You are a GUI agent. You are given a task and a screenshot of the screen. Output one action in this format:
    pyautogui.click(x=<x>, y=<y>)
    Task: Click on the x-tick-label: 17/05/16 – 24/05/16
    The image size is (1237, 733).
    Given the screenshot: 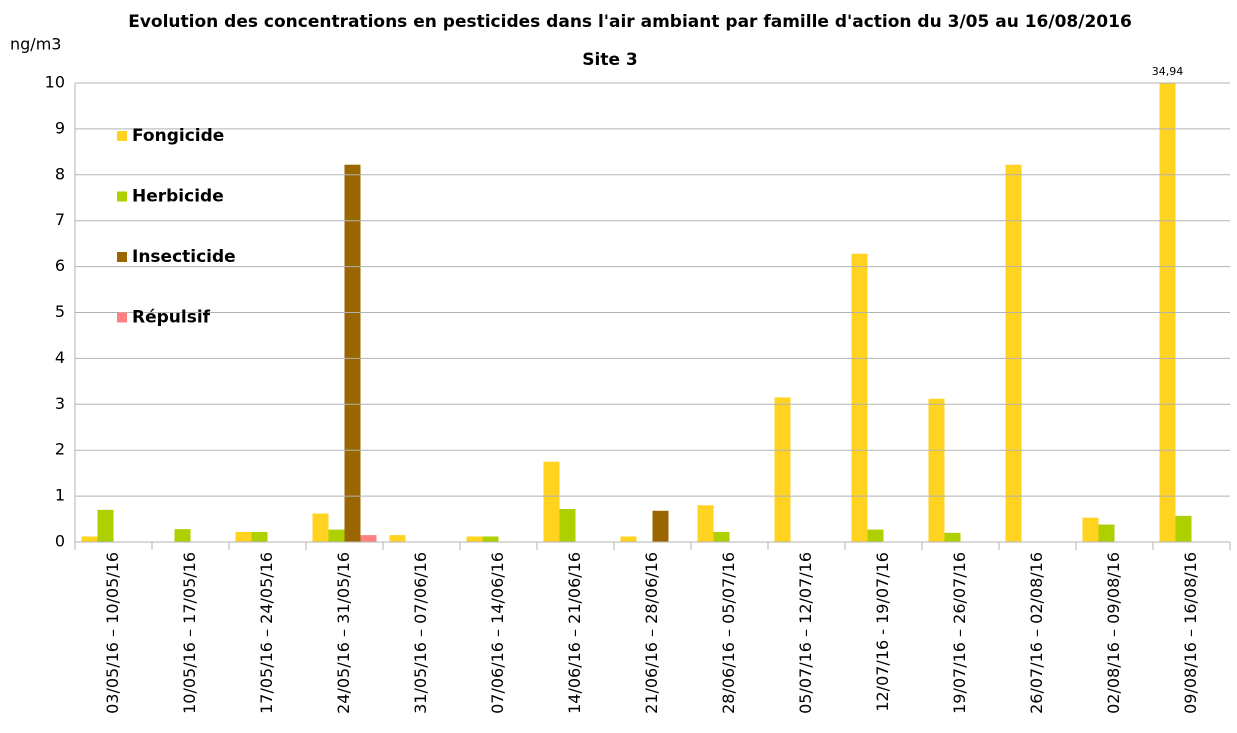 What is the action you would take?
    pyautogui.click(x=266, y=633)
    